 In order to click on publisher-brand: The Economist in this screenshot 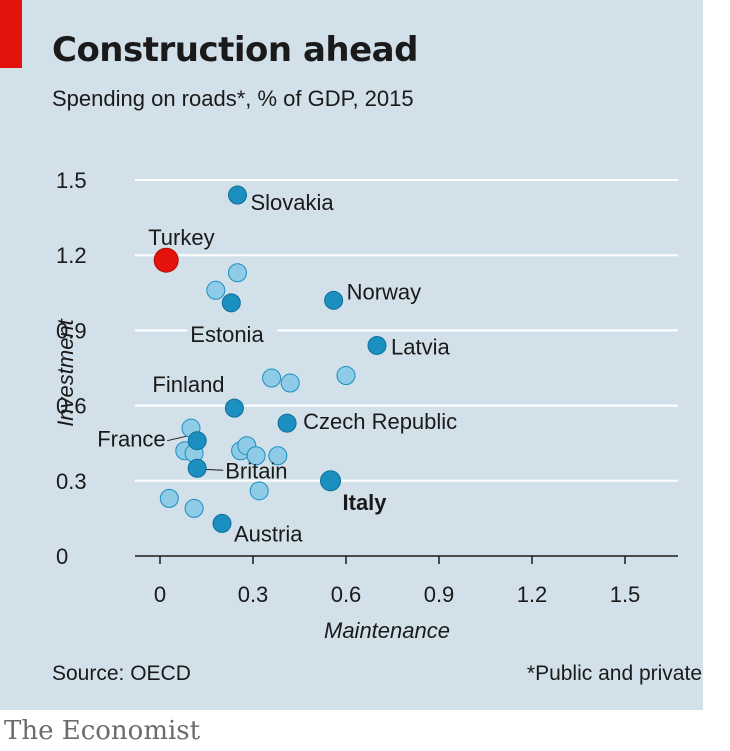, I will do `click(102, 731)`.